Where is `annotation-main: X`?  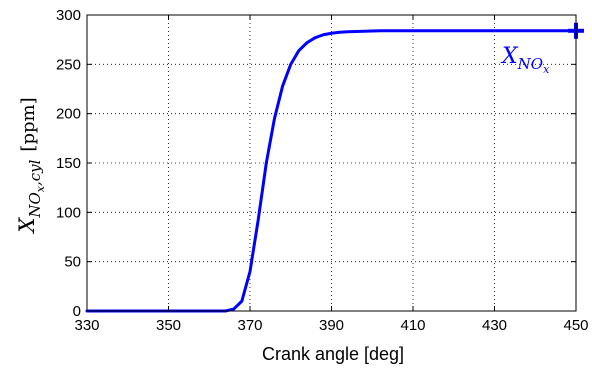
annotation-main: X is located at coordinates (509, 56).